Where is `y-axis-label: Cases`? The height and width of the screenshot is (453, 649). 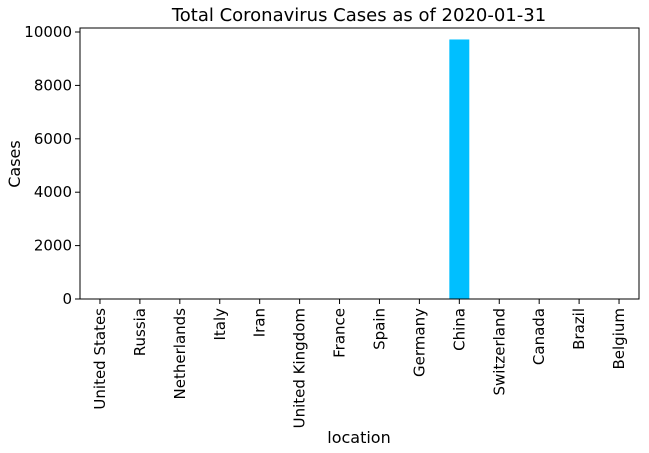
y-axis-label: Cases is located at coordinates (14, 164).